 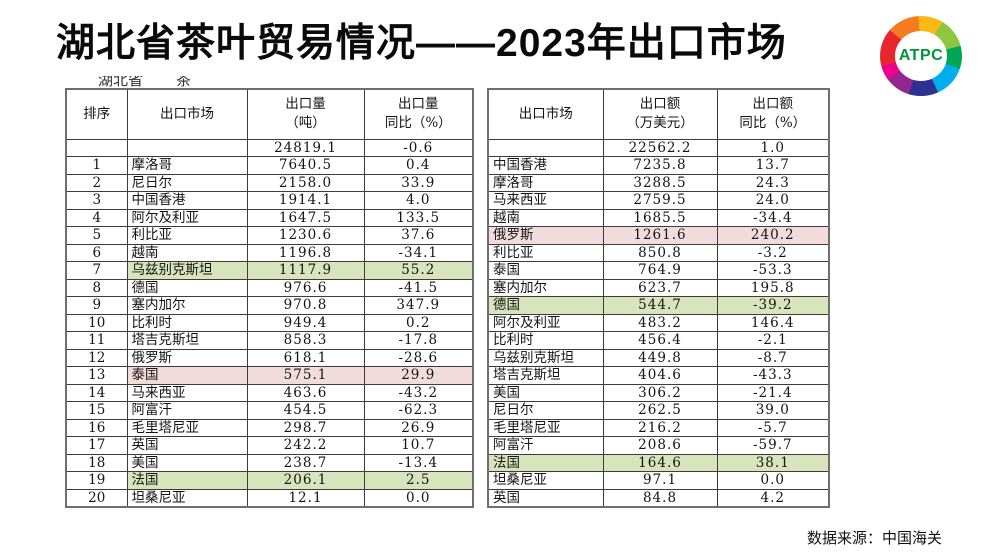 I want to click on yoy-cell: 1.0, so click(x=773, y=147).